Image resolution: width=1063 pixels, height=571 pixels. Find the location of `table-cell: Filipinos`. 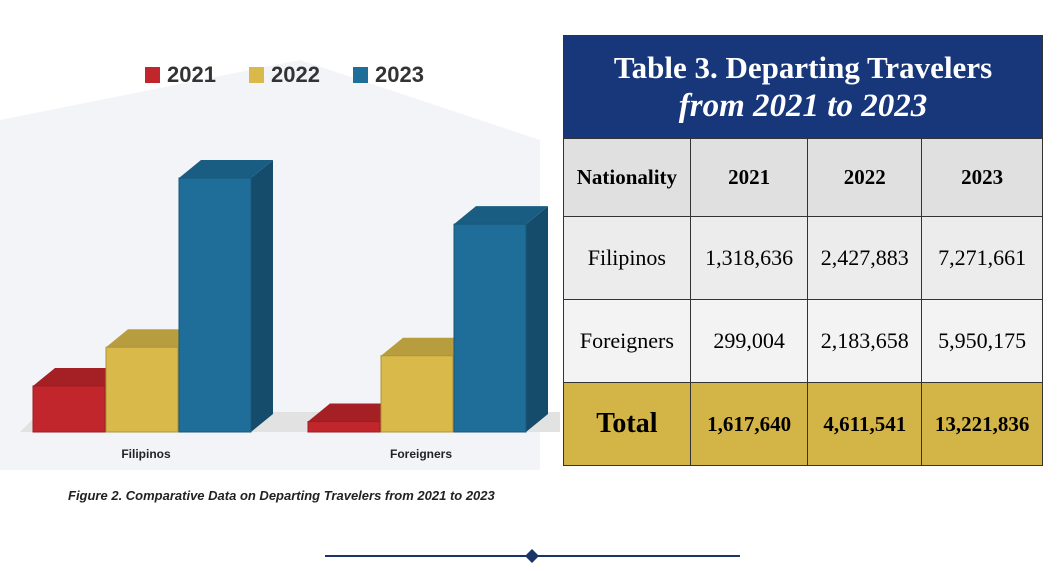

table-cell: Filipinos is located at coordinates (627, 258).